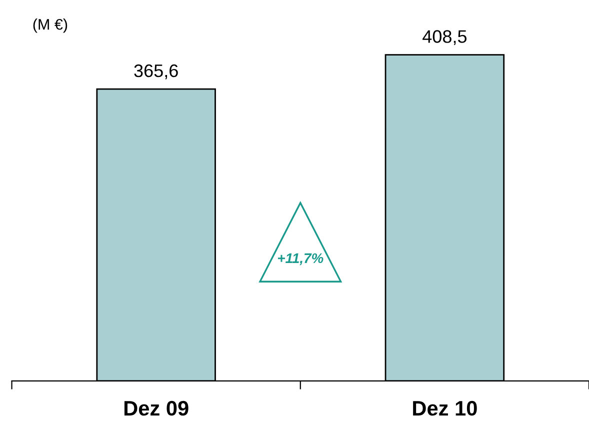  Describe the element at coordinates (301, 259) in the screenshot. I see `annotation: +11,7%` at that location.